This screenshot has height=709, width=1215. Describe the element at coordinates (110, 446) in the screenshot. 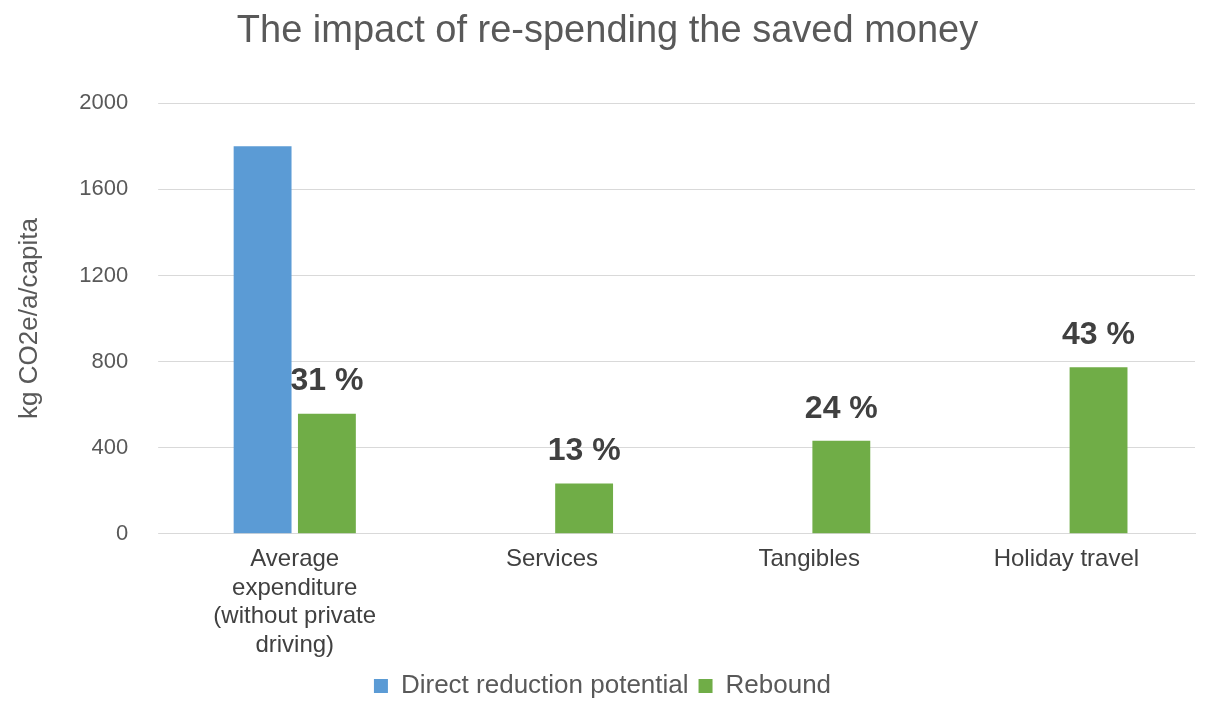

I see `y-tick-label: 400` at that location.